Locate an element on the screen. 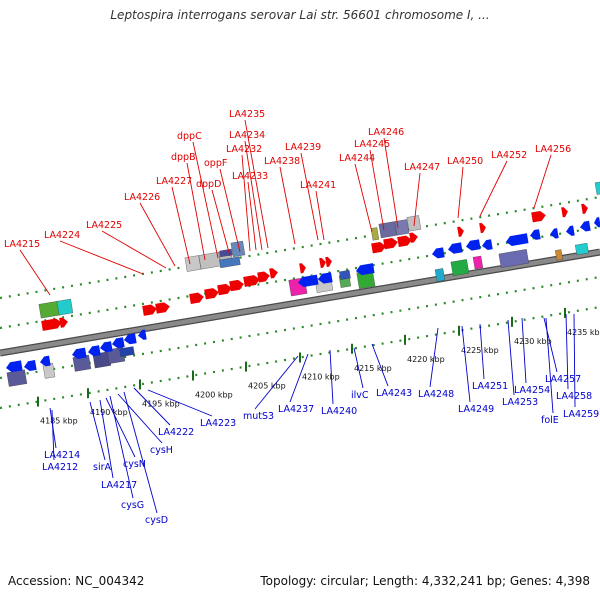 This screenshot has width=600, height=600. leader-cysh is located at coordinates (140, 418).